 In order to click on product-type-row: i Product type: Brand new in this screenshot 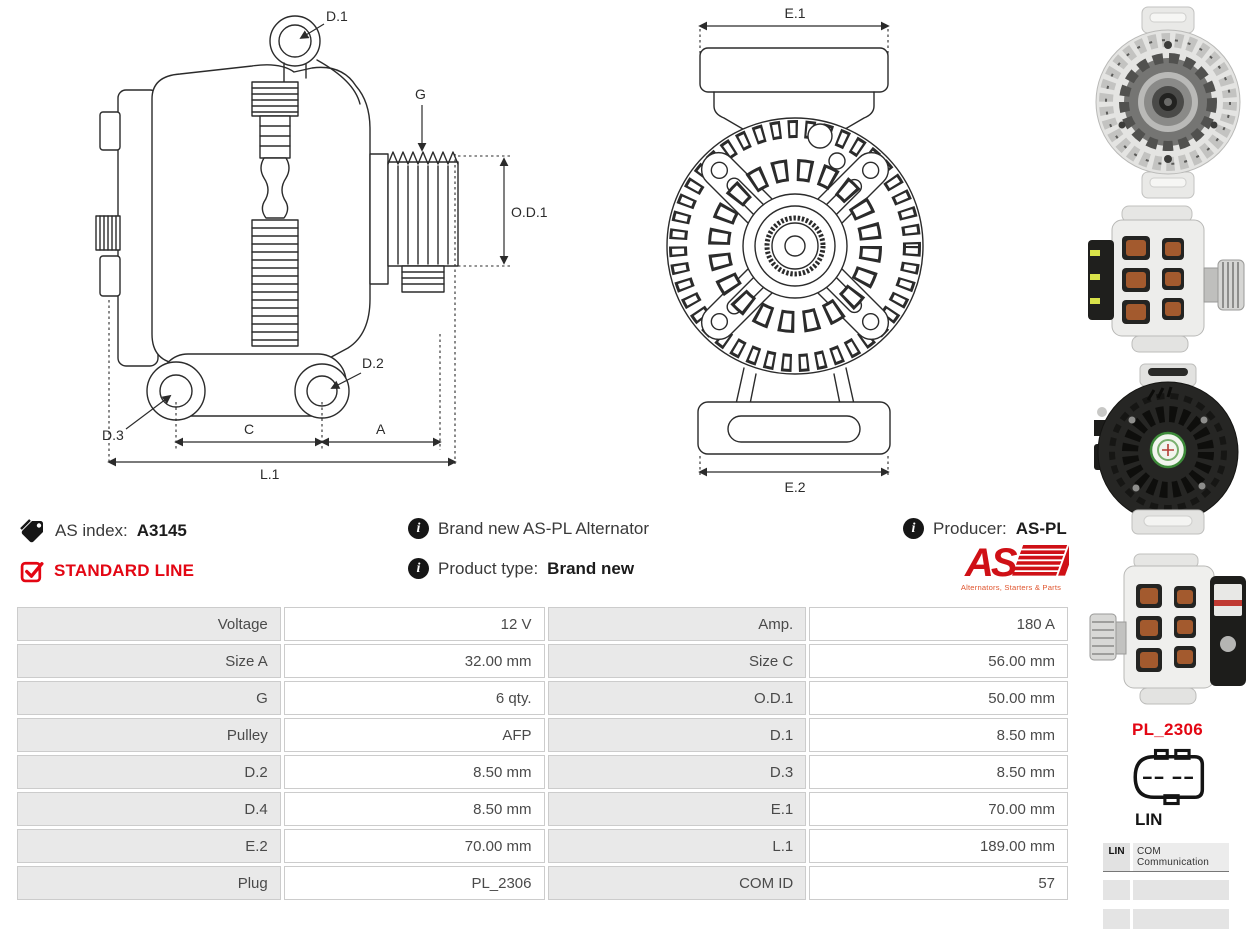, I will do `click(521, 568)`.